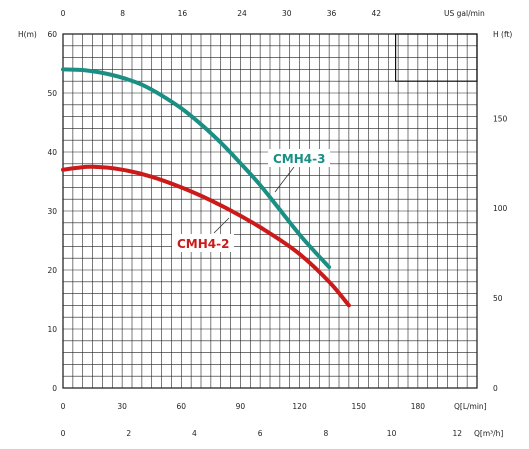 The height and width of the screenshot is (449, 529). Describe the element at coordinates (495, 388) in the screenshot. I see `y2-tick-label: 0` at that location.